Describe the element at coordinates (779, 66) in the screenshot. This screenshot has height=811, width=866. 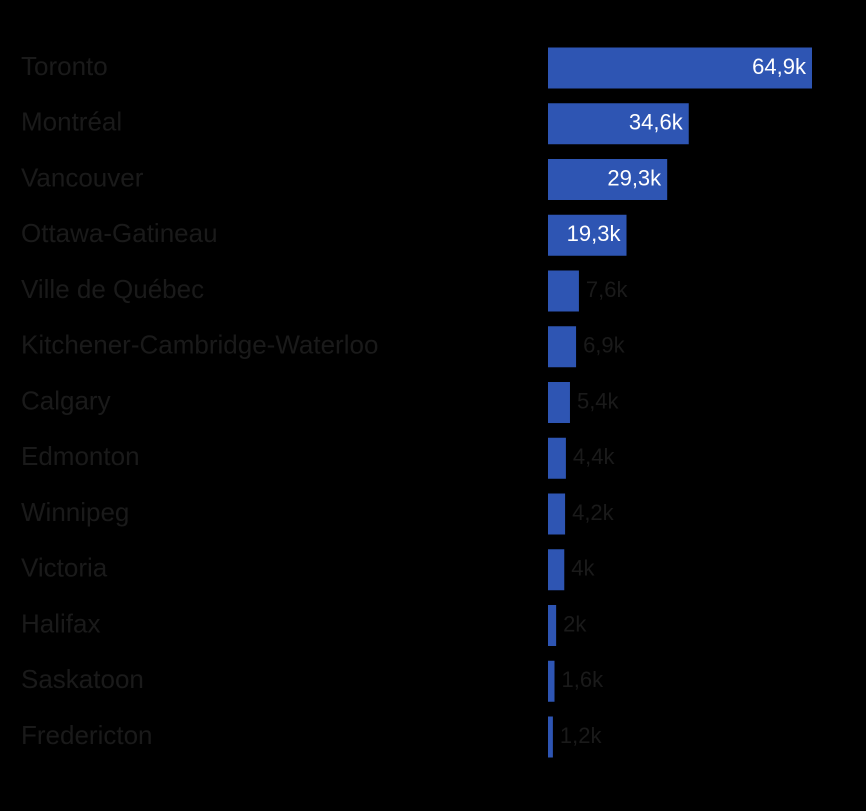
I see `value-label: 64,9k` at that location.